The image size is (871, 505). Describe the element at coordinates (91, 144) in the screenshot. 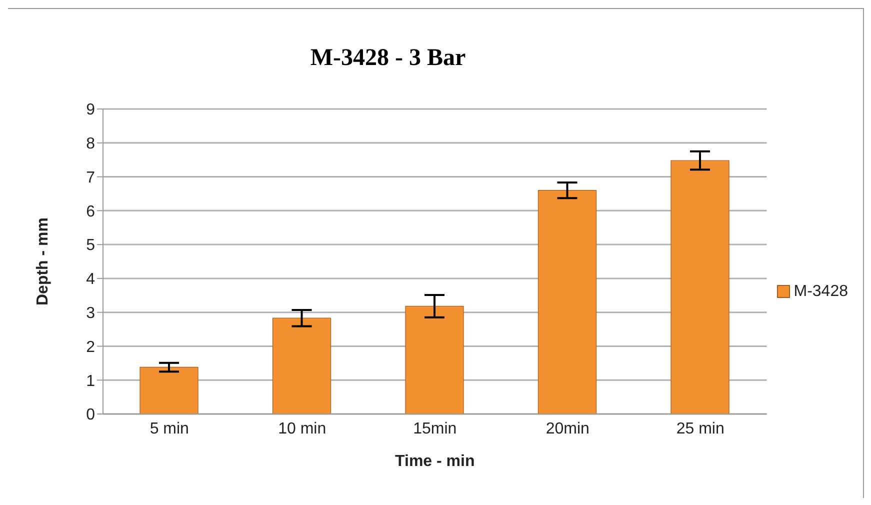

I see `y-tick-label: 8` at that location.